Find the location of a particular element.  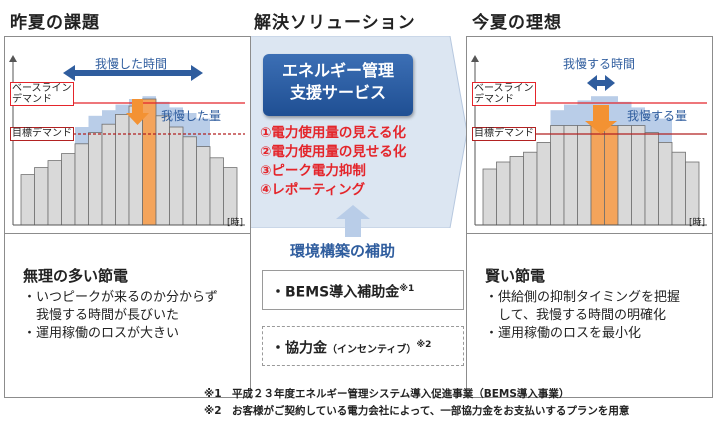

solution-item: ④レポーティング is located at coordinates (313, 190).